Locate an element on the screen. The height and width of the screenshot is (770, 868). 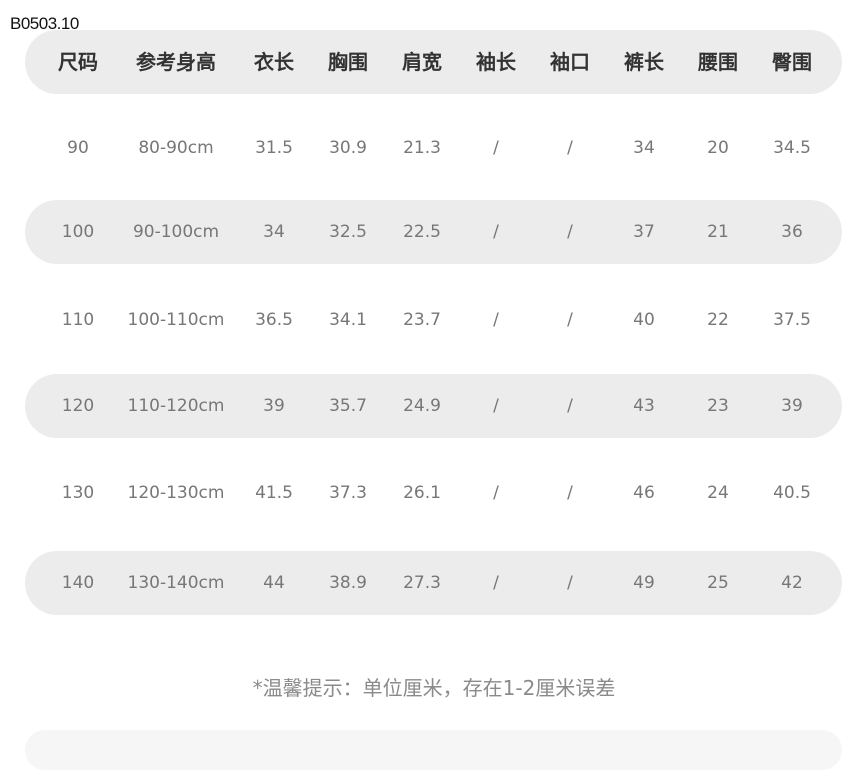
table-cell: 40 is located at coordinates (644, 320).